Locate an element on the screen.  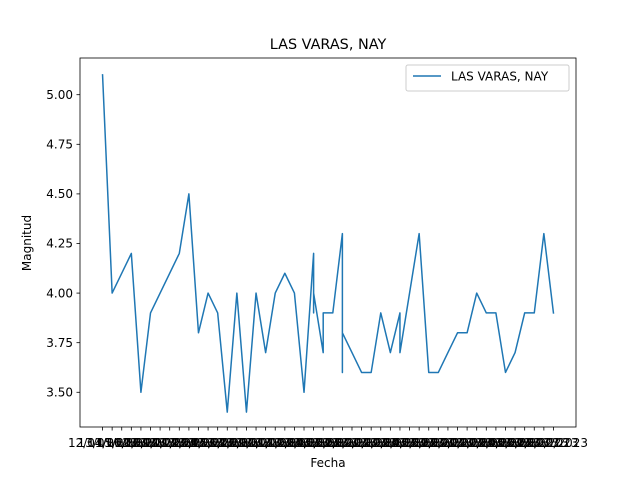
x-tick-label: 02/02/2023 is located at coordinates (303, 443).